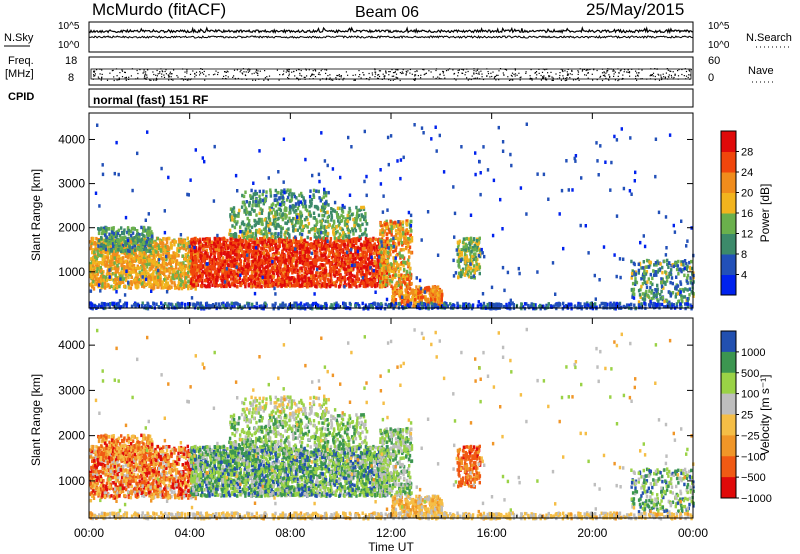  Describe the element at coordinates (21, 97) in the screenshot. I see `cpid-label: CPID` at that location.